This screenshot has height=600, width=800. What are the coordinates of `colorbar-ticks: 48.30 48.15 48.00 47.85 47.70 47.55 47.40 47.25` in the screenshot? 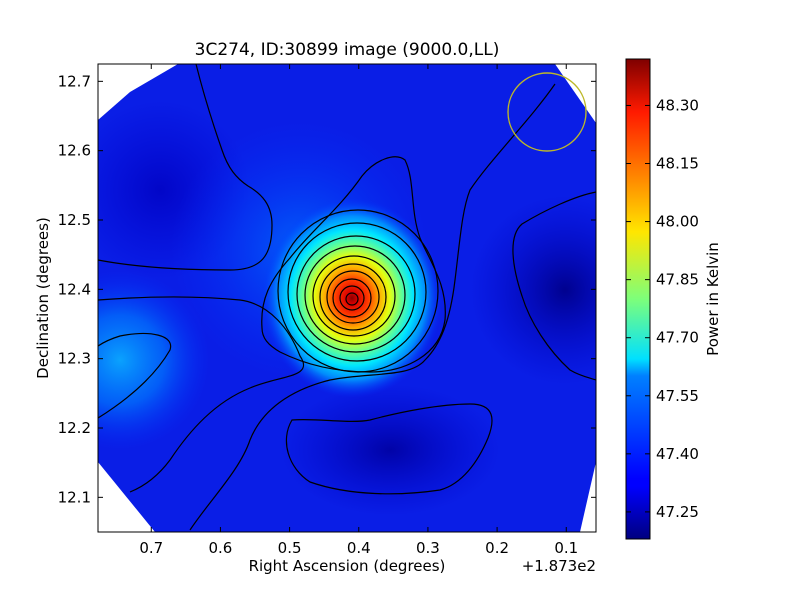 It's located at (662, 308).